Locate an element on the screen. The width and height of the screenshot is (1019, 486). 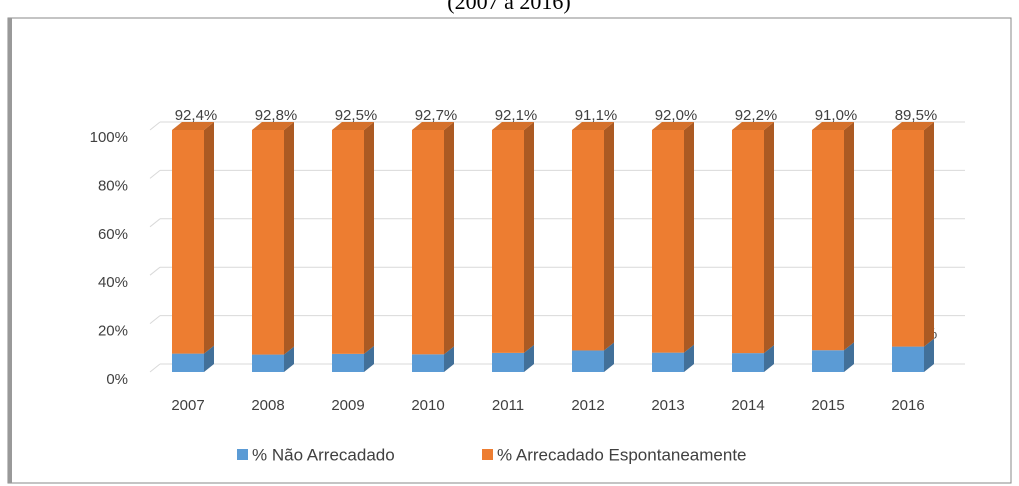
data-label: 91,1% is located at coordinates (596, 115).